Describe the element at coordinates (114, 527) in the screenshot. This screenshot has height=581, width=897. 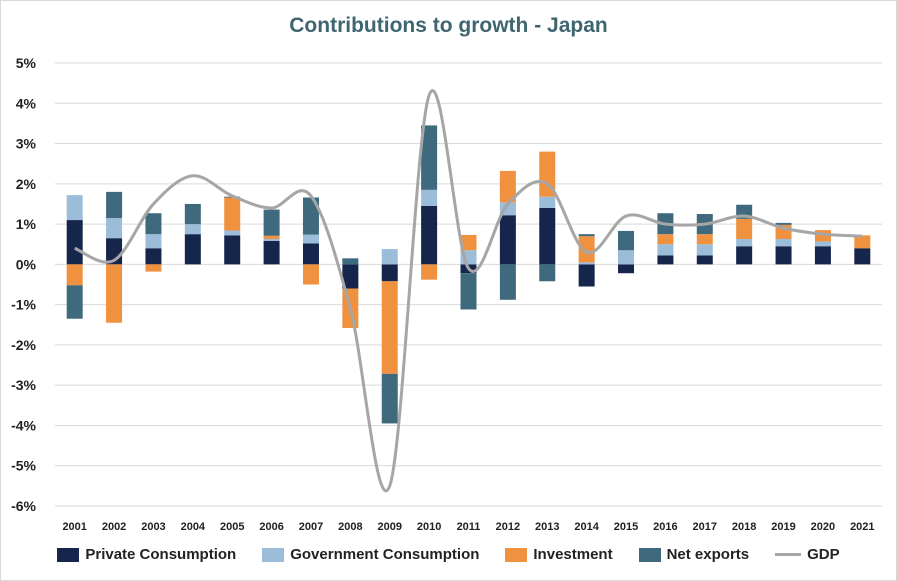
I see `x-tick-label: 2002` at that location.